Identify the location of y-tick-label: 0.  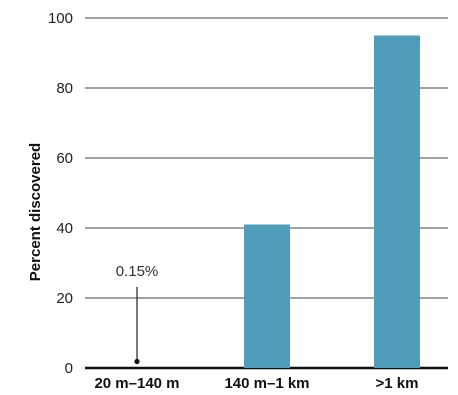
(69, 368).